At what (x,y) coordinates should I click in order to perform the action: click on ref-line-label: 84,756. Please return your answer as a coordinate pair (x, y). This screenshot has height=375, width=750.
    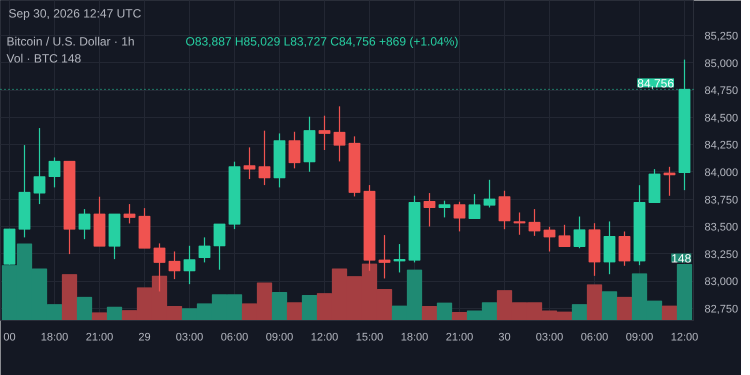
    Looking at the image, I should click on (655, 83).